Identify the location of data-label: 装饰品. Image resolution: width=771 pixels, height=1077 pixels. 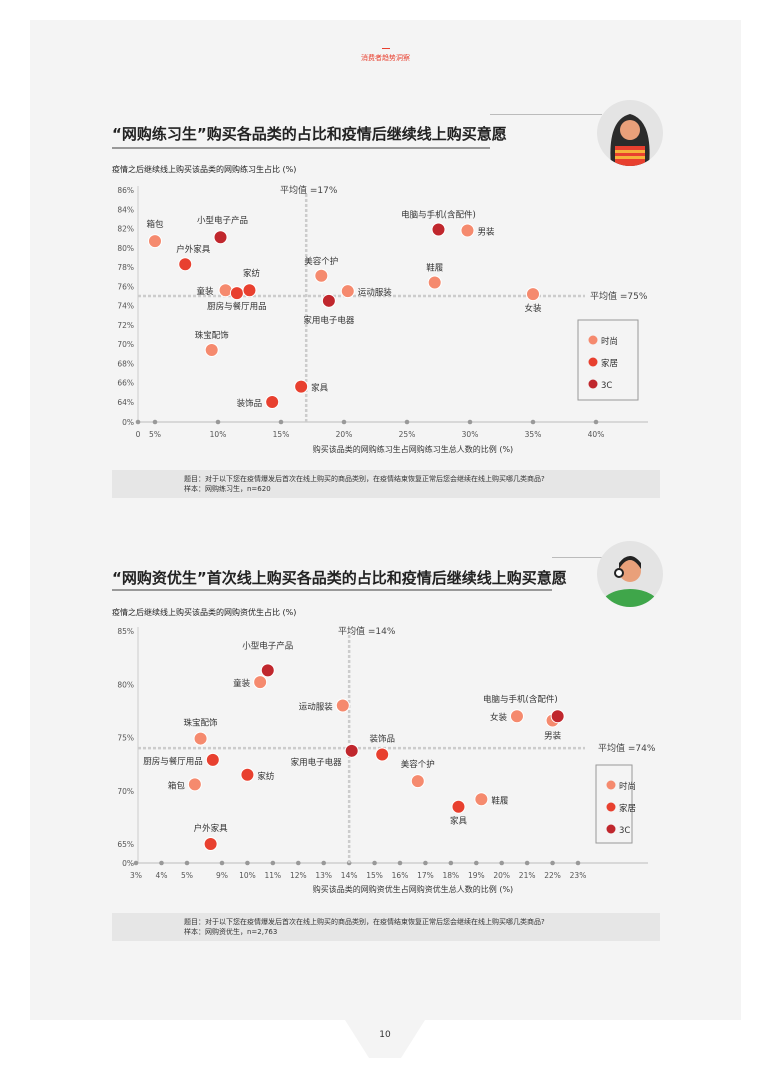
(250, 403).